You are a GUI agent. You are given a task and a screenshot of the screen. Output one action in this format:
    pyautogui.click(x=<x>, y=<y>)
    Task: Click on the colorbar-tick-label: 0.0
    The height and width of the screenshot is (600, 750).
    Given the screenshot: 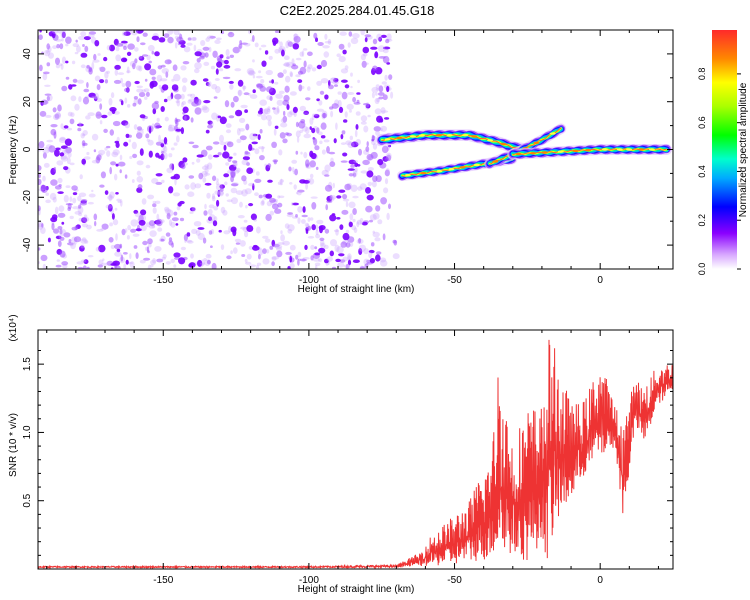 What is the action you would take?
    pyautogui.click(x=702, y=269)
    